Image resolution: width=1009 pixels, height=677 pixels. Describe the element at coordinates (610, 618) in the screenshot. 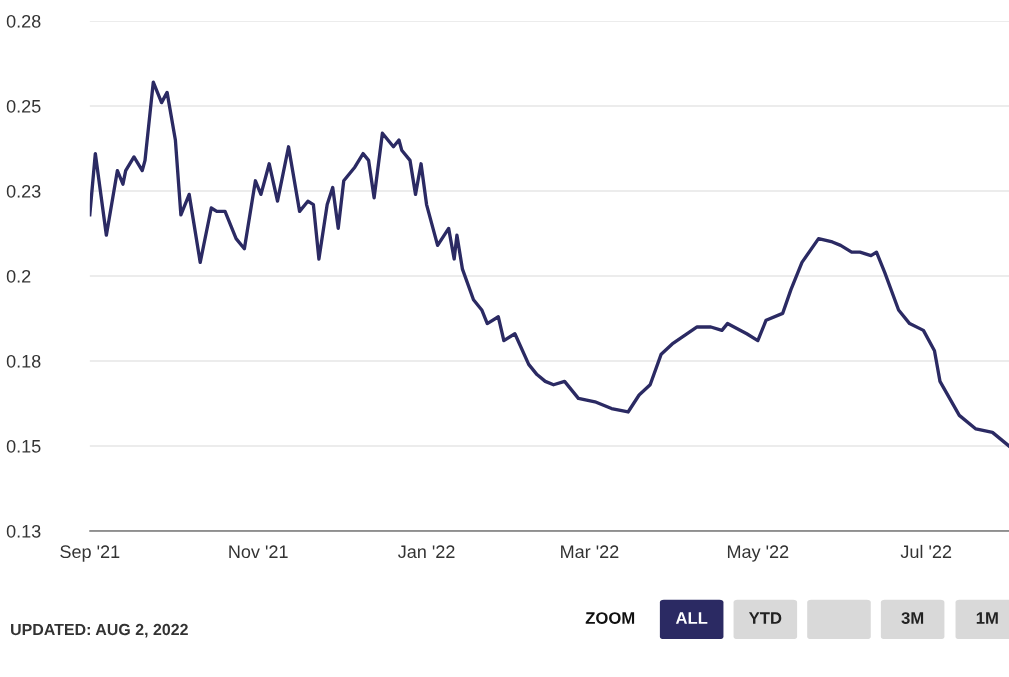

I see `text: ZOOM` at that location.